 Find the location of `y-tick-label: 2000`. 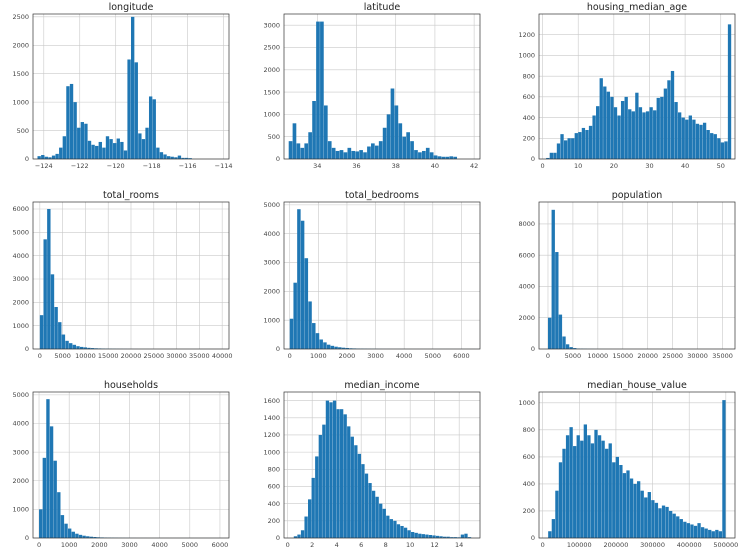

y-tick-label: 2000 is located at coordinates (526, 318).